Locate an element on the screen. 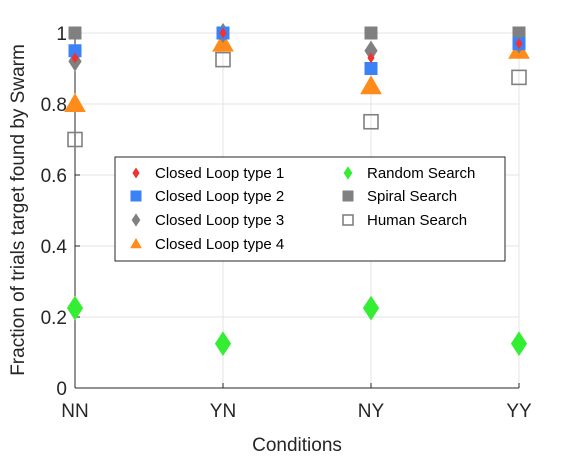  y-tick-label: 0.6 is located at coordinates (54, 176).